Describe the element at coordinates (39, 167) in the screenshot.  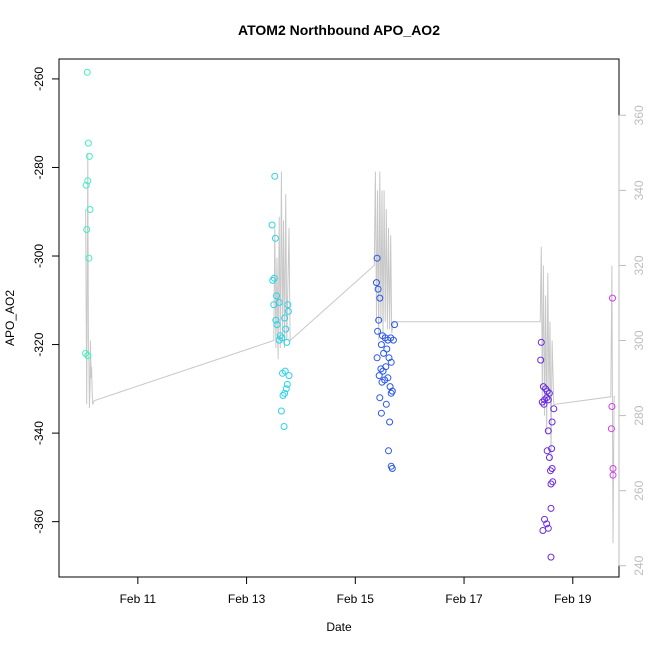
I see `y-tick-label: -280` at that location.